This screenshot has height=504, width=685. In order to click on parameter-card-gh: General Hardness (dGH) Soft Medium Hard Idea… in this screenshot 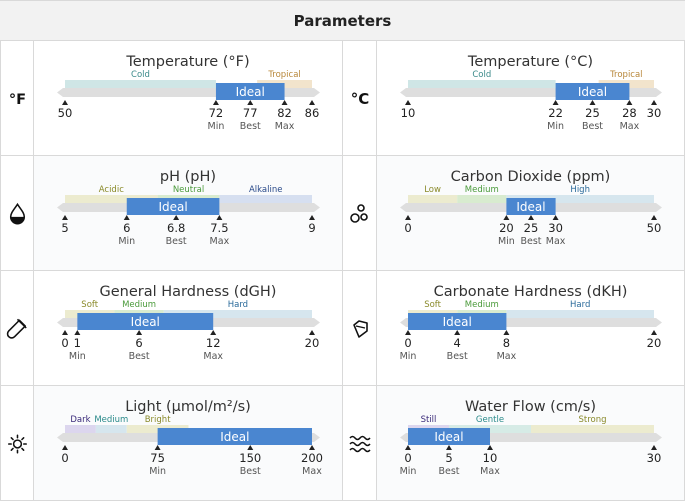, I will do `click(188, 328)`.